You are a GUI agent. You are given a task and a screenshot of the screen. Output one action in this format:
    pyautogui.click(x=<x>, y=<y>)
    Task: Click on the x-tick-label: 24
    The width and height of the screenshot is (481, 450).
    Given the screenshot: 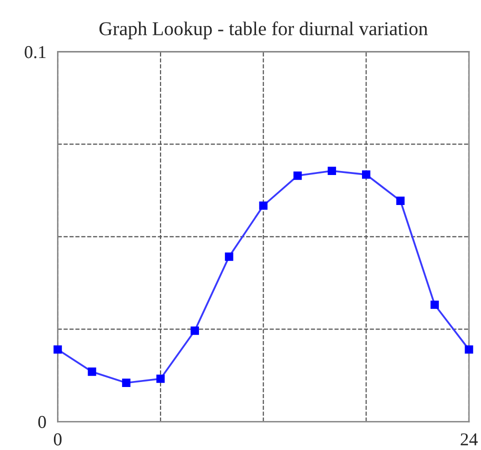 What is the action you would take?
    pyautogui.click(x=469, y=439)
    